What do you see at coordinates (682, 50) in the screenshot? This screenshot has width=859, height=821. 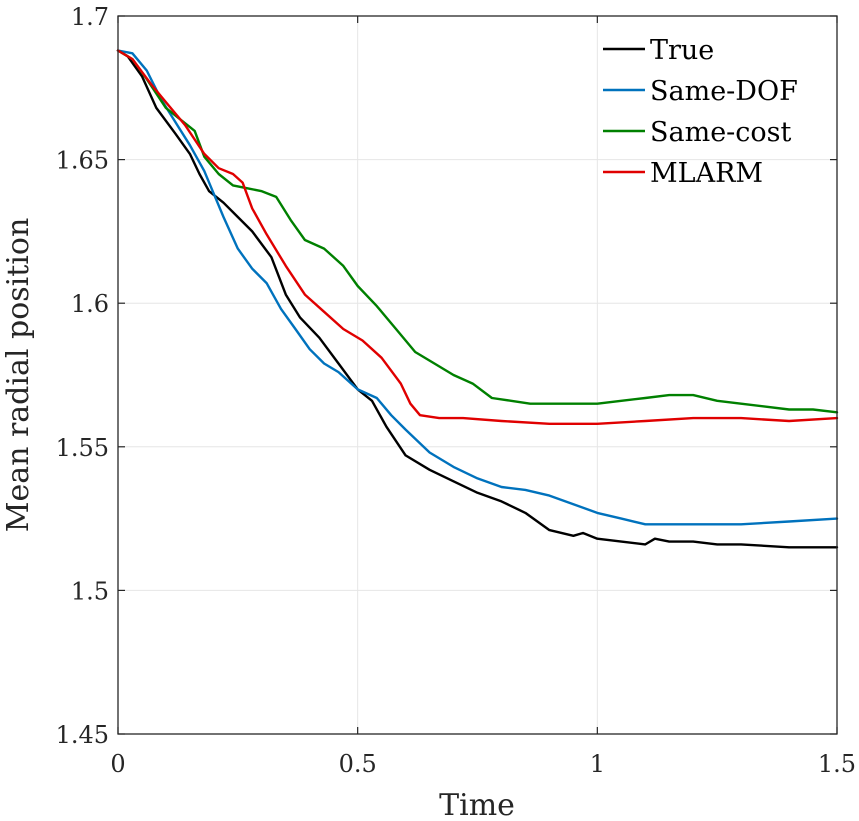 I see `legend-label-true: True` at bounding box center [682, 50].